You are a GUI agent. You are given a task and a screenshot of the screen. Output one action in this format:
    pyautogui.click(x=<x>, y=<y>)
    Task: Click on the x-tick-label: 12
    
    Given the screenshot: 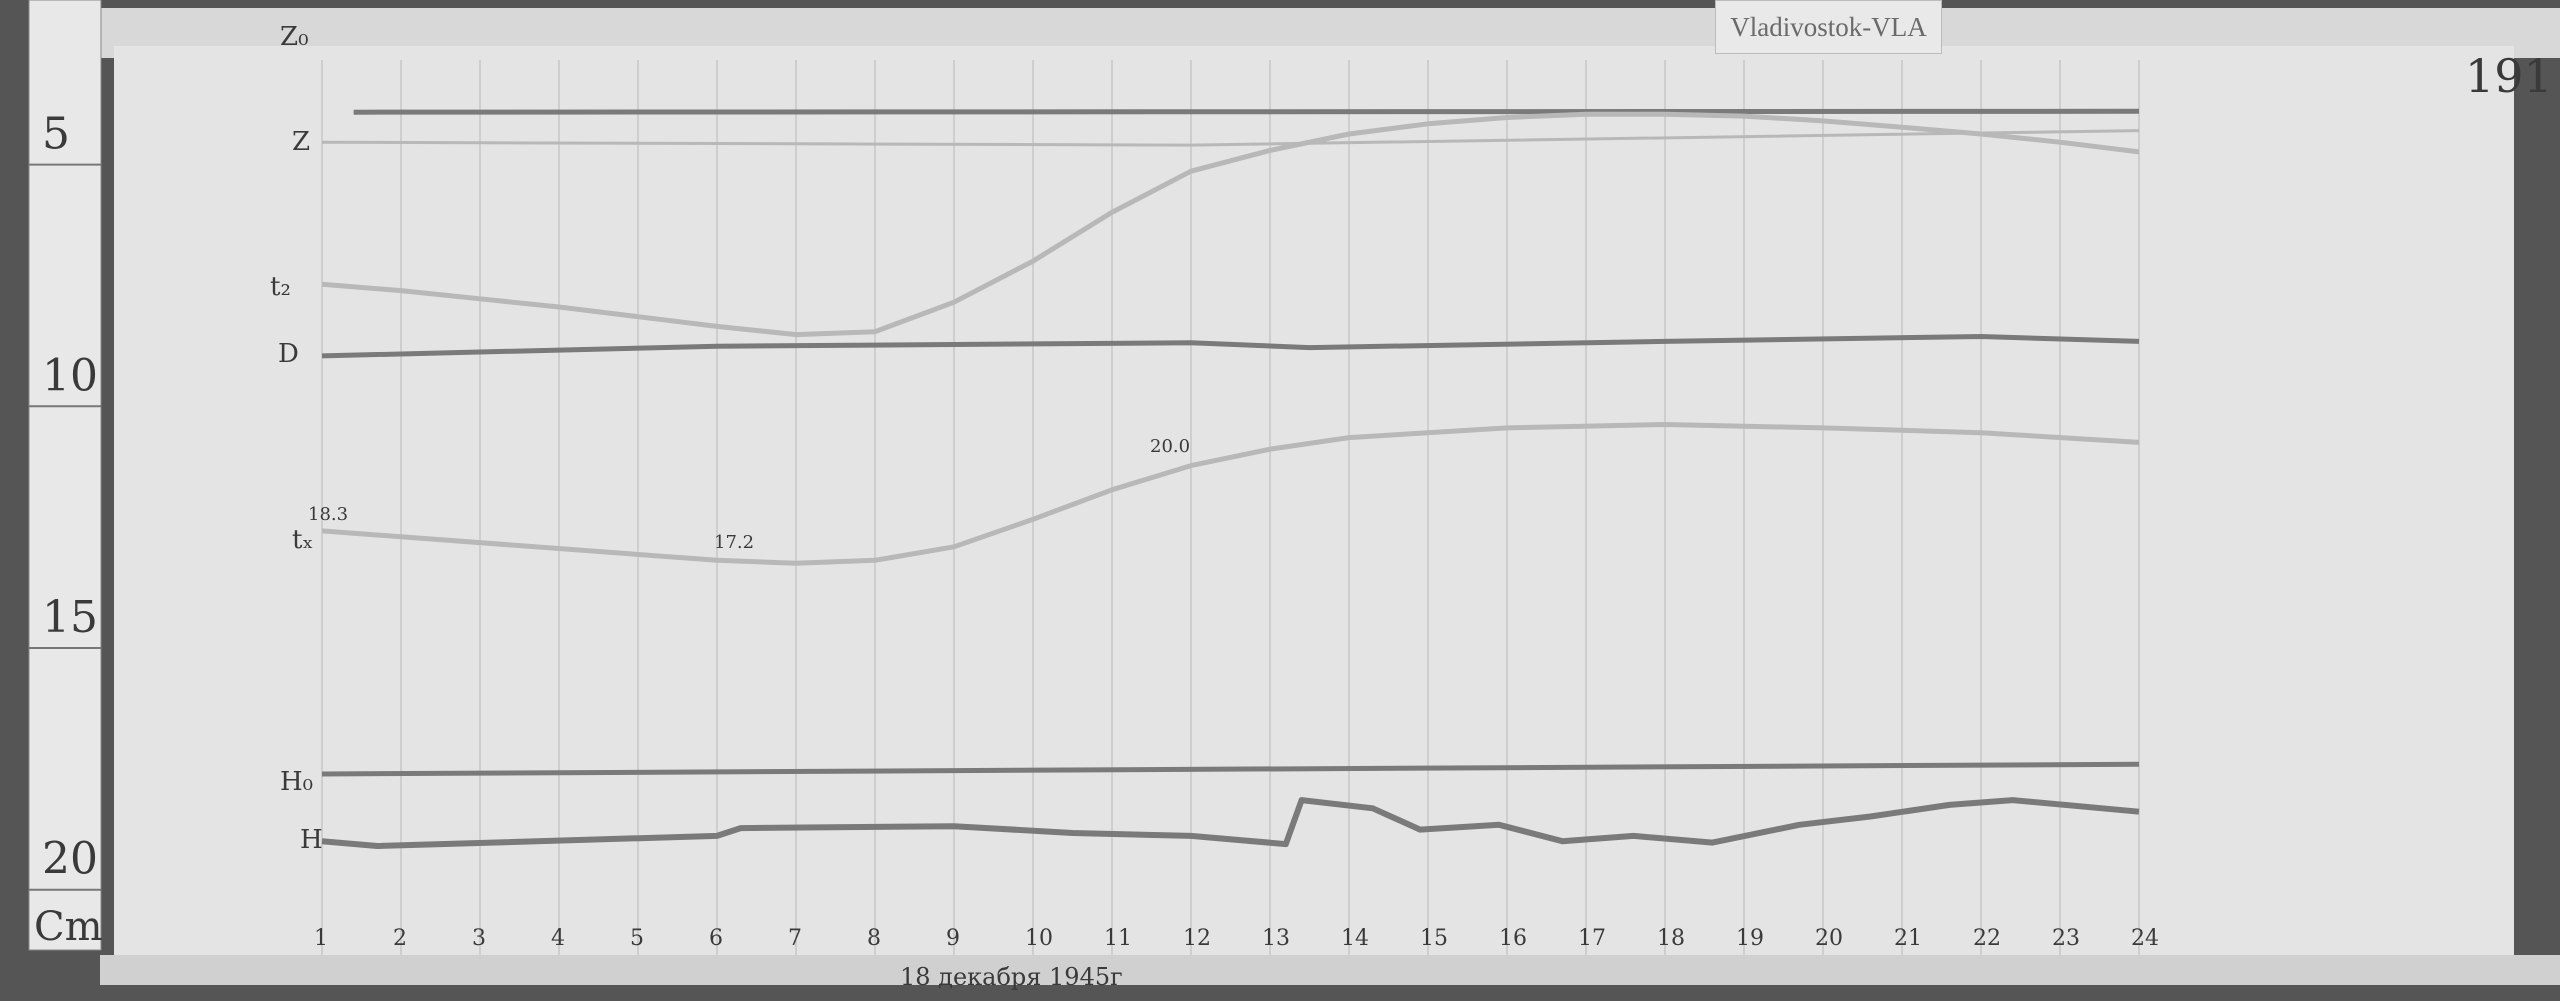 What is the action you would take?
    pyautogui.click(x=1197, y=938)
    